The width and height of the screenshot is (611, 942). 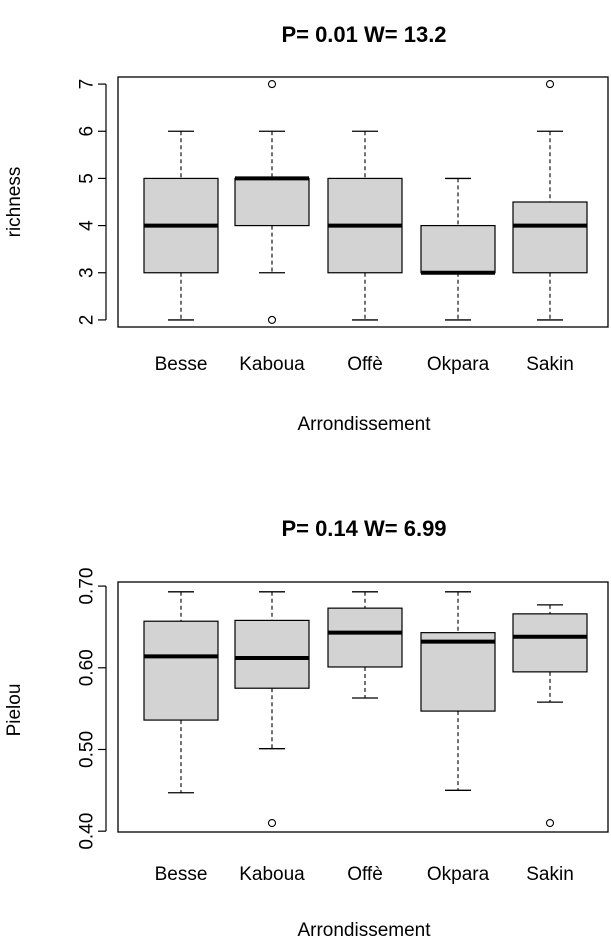 What do you see at coordinates (87, 586) in the screenshot?
I see `y-tick-label: 0.70` at bounding box center [87, 586].